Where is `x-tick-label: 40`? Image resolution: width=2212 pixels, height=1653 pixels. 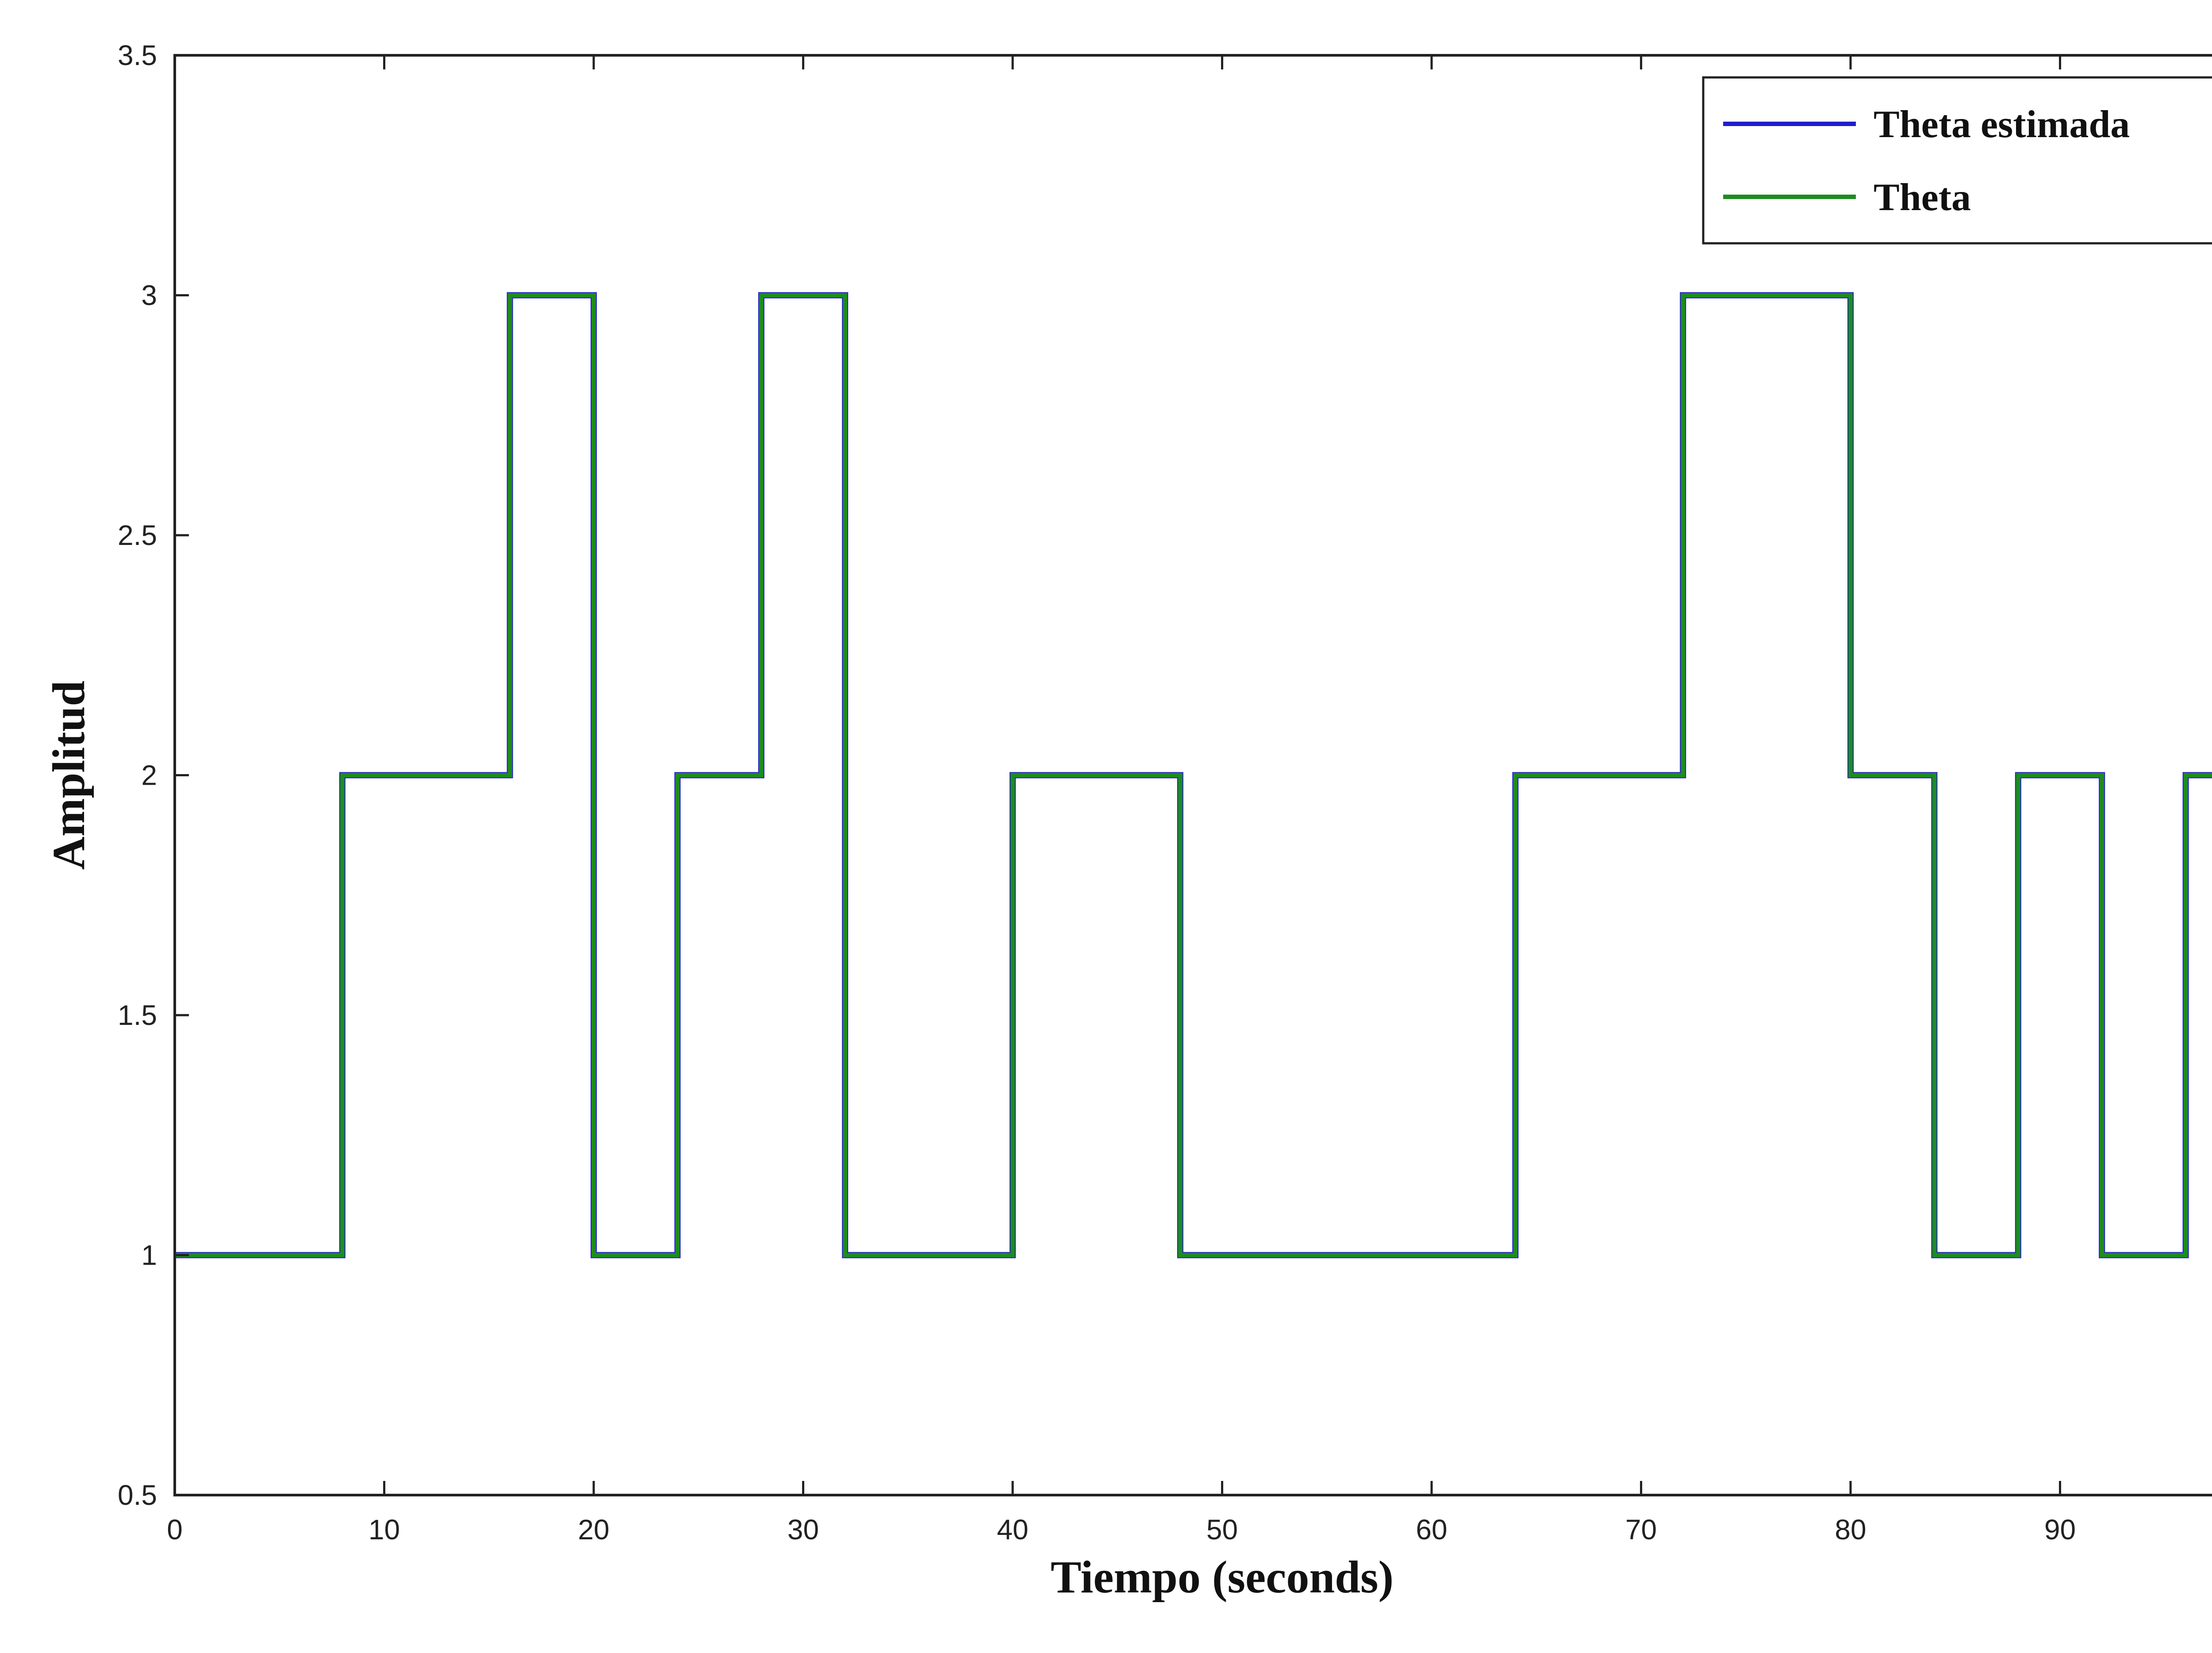 x-tick-label: 40 is located at coordinates (1013, 1530).